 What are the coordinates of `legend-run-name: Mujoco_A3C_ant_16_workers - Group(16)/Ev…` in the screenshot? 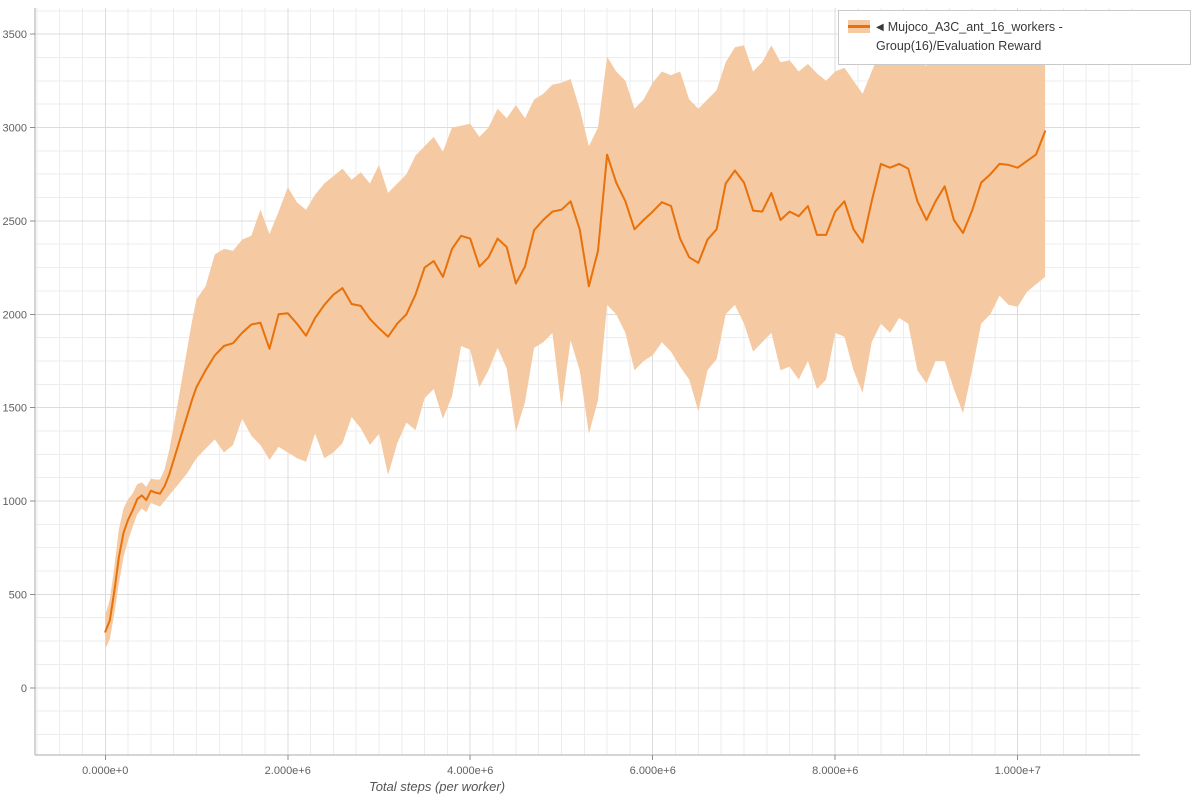 It's located at (969, 37).